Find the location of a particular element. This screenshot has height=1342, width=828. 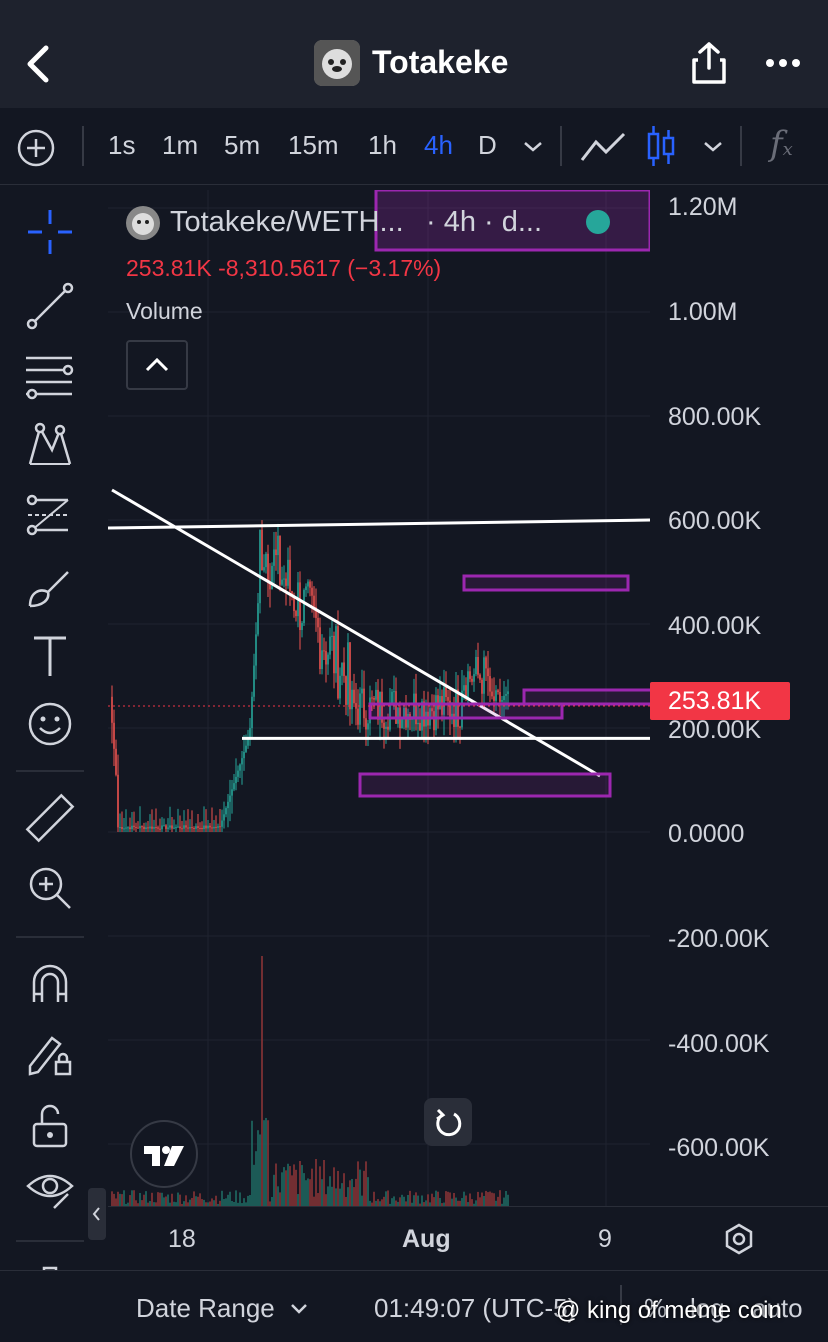

legend-change: -8,310.5617 (−3.17%) is located at coordinates (330, 268).